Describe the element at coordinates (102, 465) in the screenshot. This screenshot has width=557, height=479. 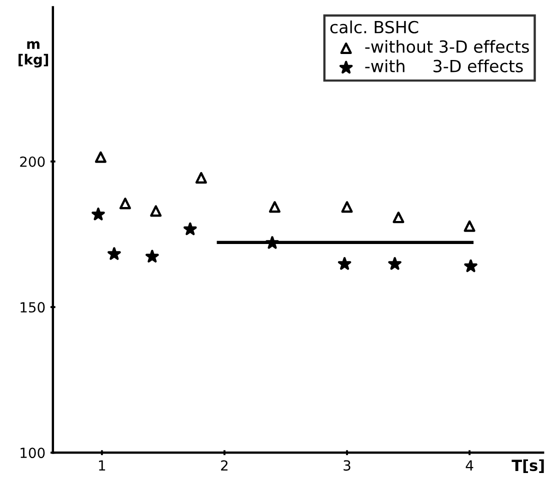
I see `x-tick-label: 1` at that location.